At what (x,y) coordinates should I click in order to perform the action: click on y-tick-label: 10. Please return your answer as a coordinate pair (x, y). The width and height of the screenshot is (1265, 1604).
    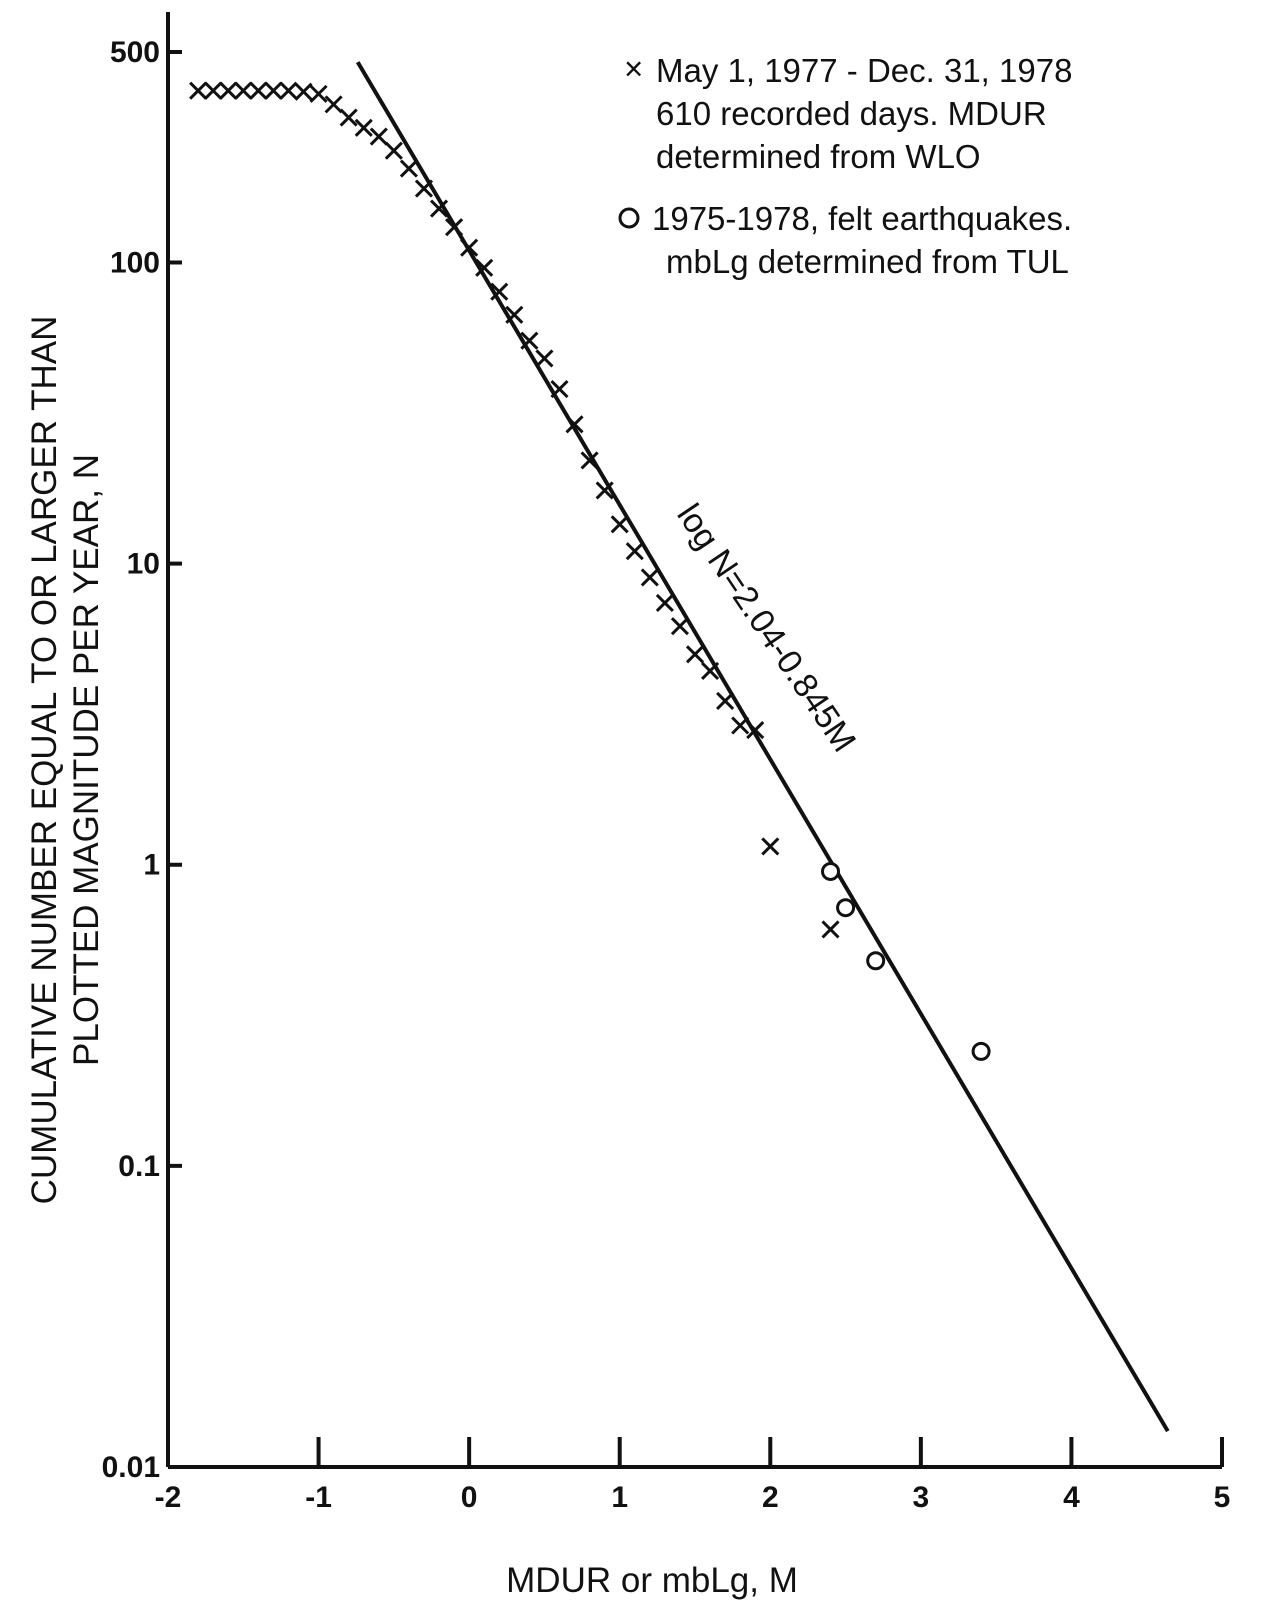
    Looking at the image, I should click on (143, 564).